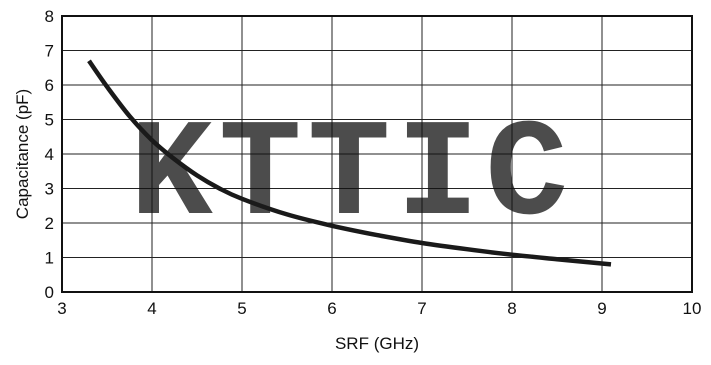  I want to click on x-tick-label: 4, so click(151, 308).